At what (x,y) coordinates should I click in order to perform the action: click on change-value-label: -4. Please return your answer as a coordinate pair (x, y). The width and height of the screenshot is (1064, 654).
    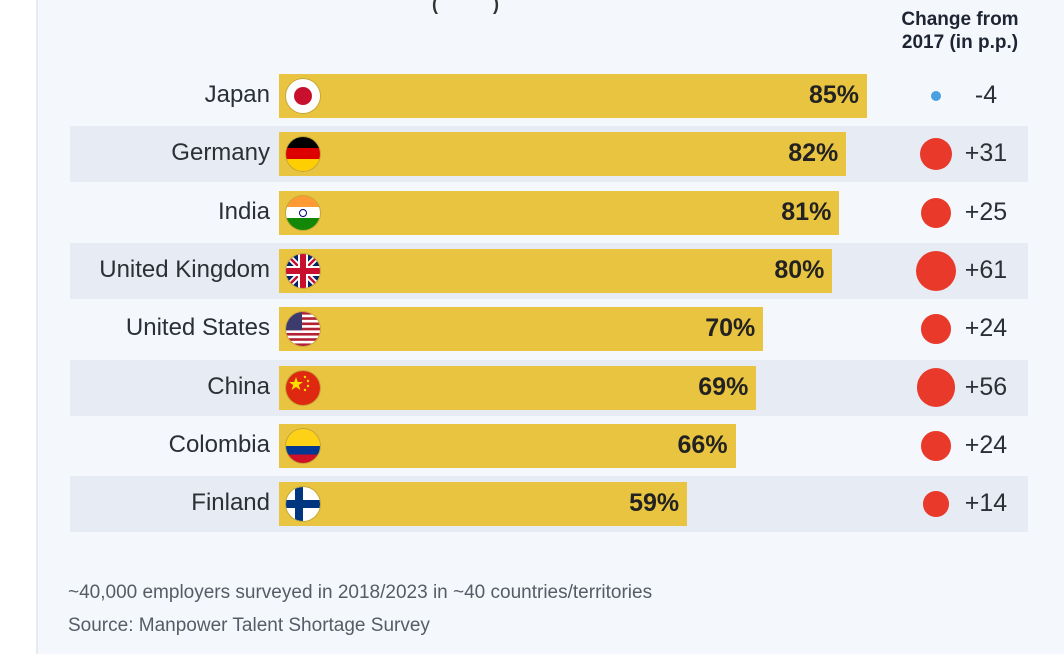
    Looking at the image, I should click on (986, 95).